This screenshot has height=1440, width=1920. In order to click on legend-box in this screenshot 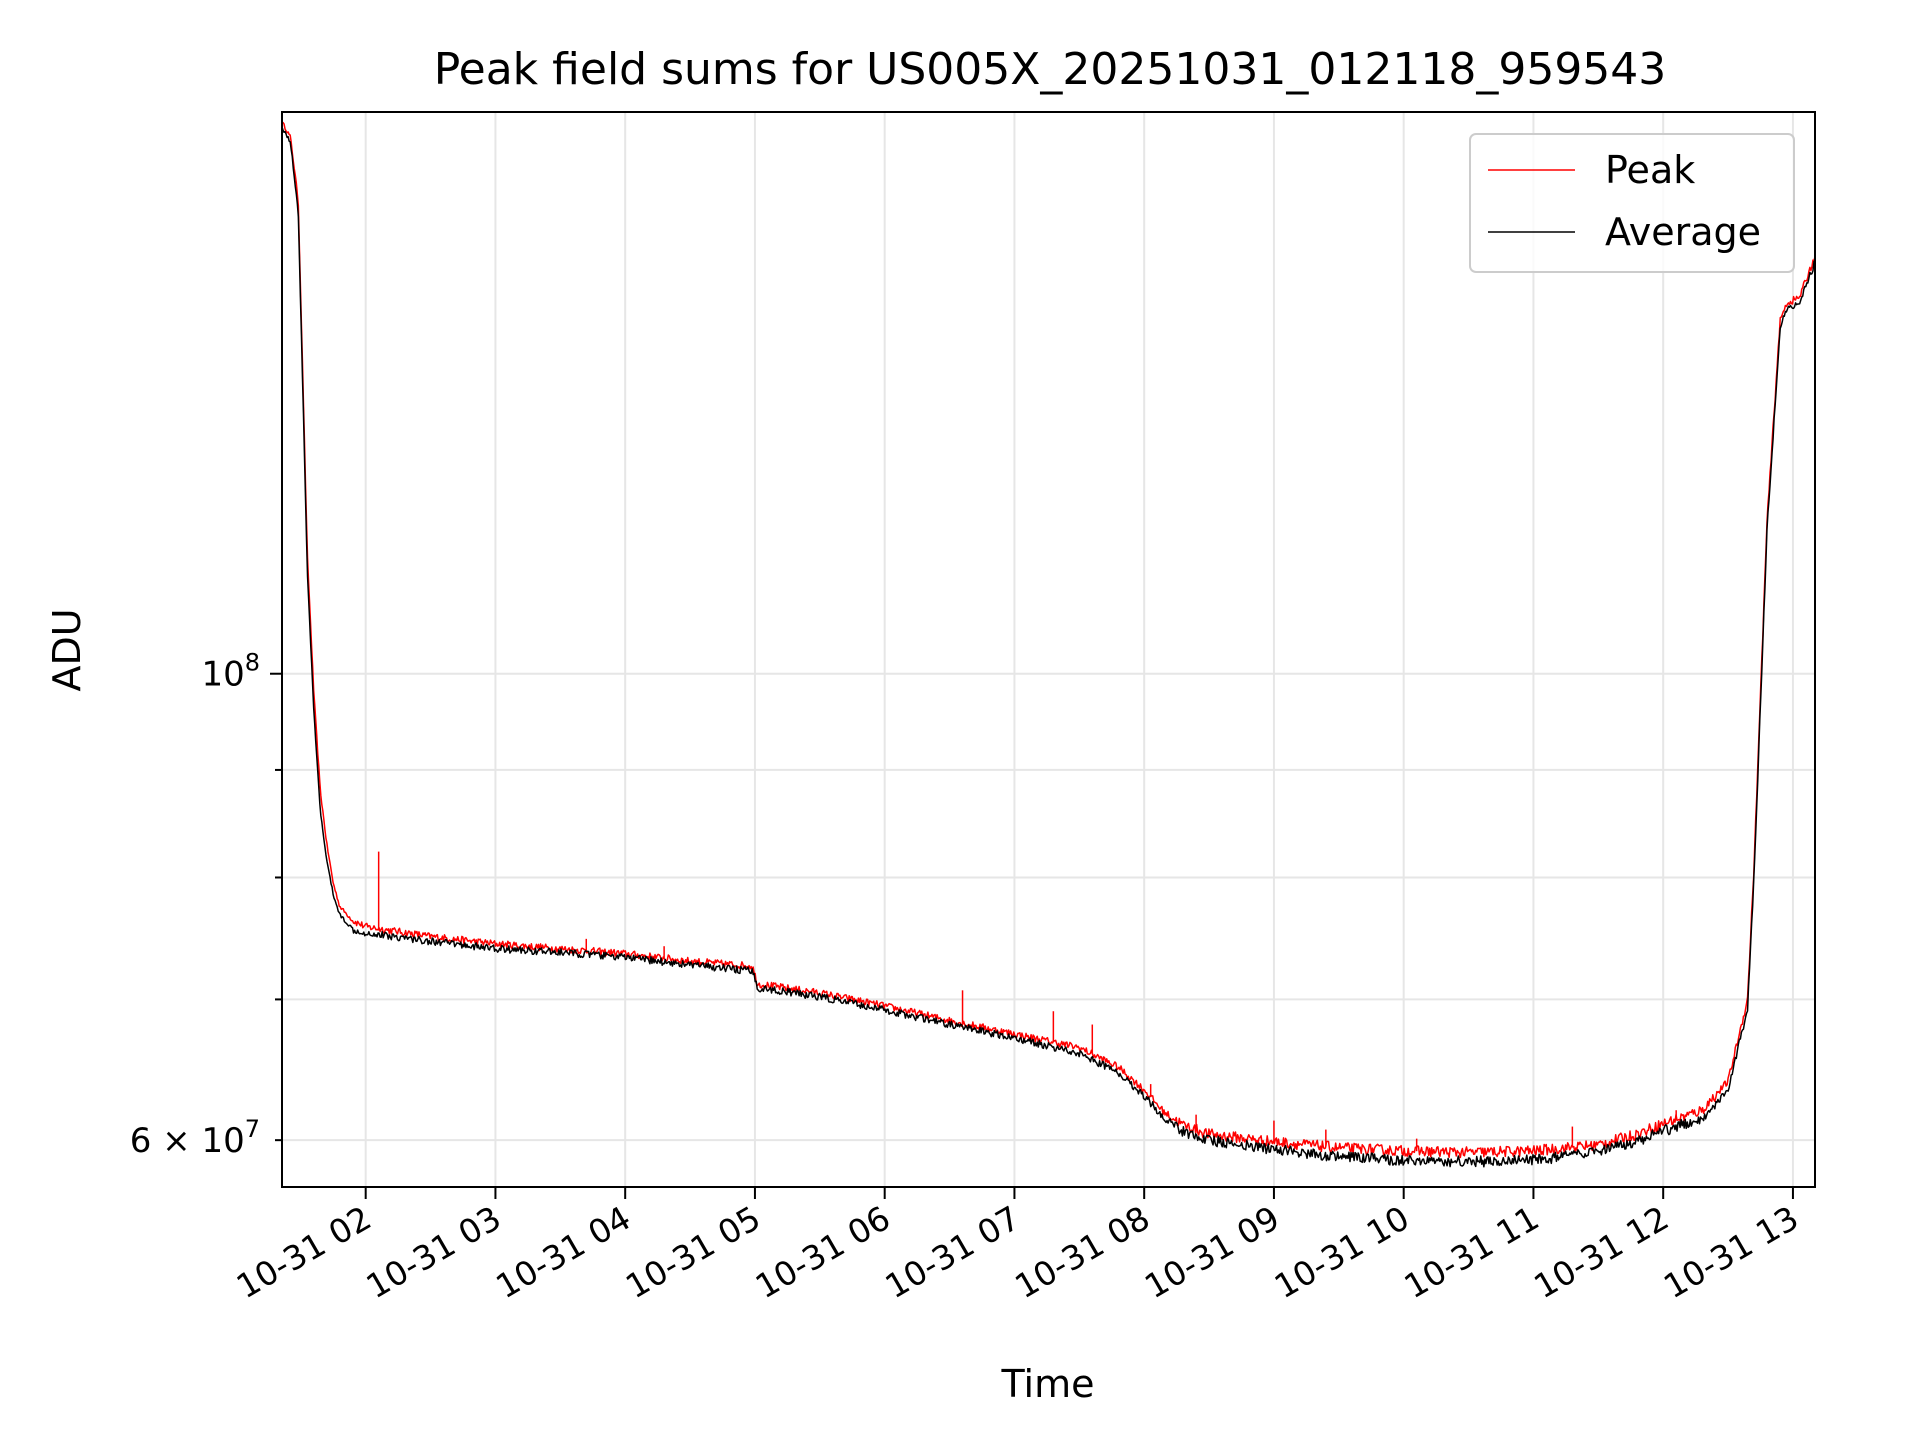, I will do `click(1632, 203)`.